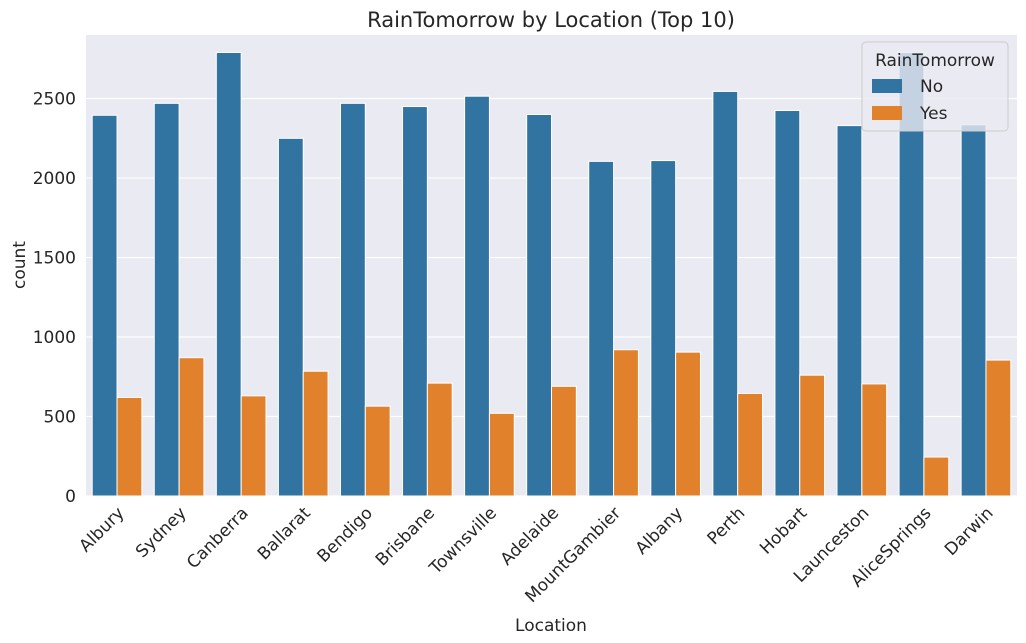 The image size is (1026, 643). Describe the element at coordinates (551, 20) in the screenshot. I see `chart-title: RainTomorrow by Location (Top 10)` at that location.